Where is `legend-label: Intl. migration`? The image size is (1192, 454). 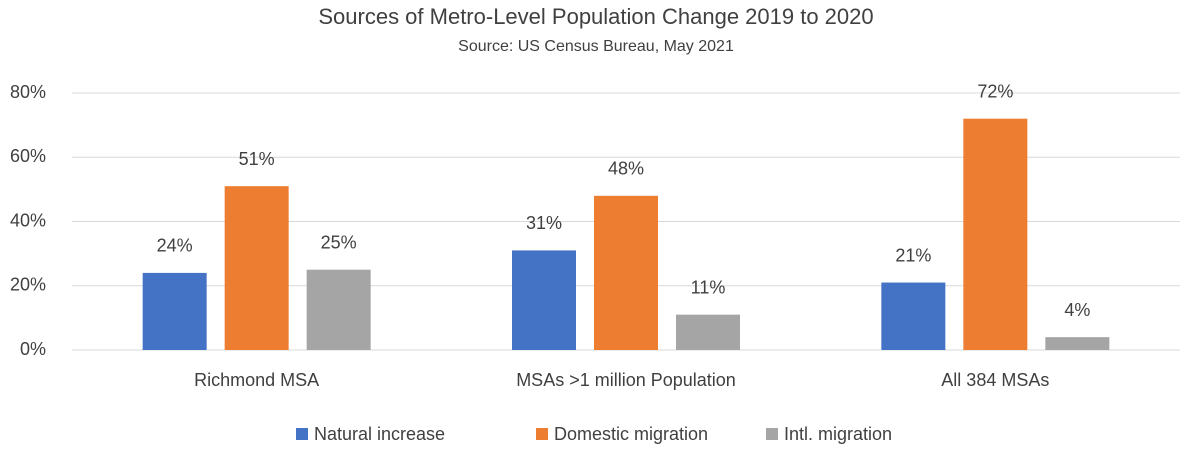
legend-label: Intl. migration is located at coordinates (838, 434).